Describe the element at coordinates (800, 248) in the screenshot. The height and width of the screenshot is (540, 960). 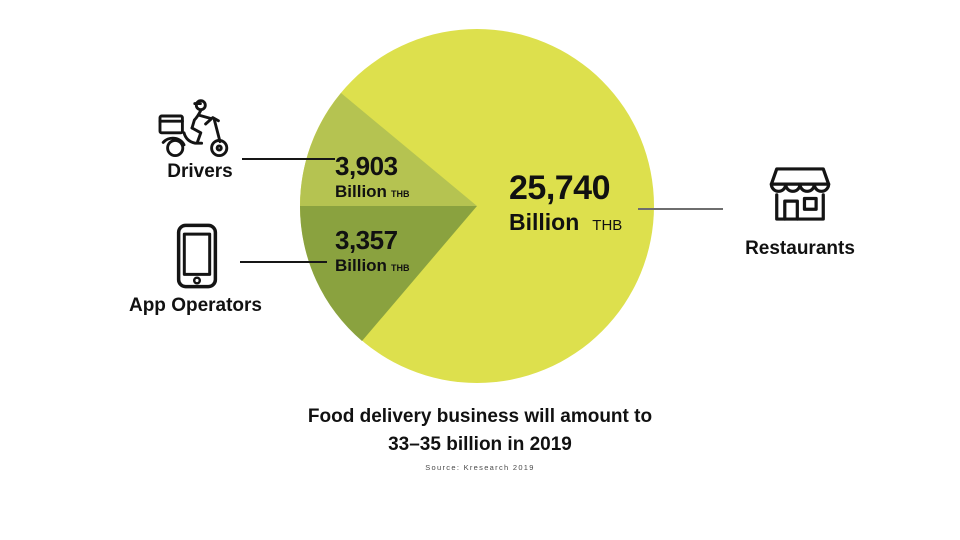
I see `restaurants-label: Restaurants` at that location.